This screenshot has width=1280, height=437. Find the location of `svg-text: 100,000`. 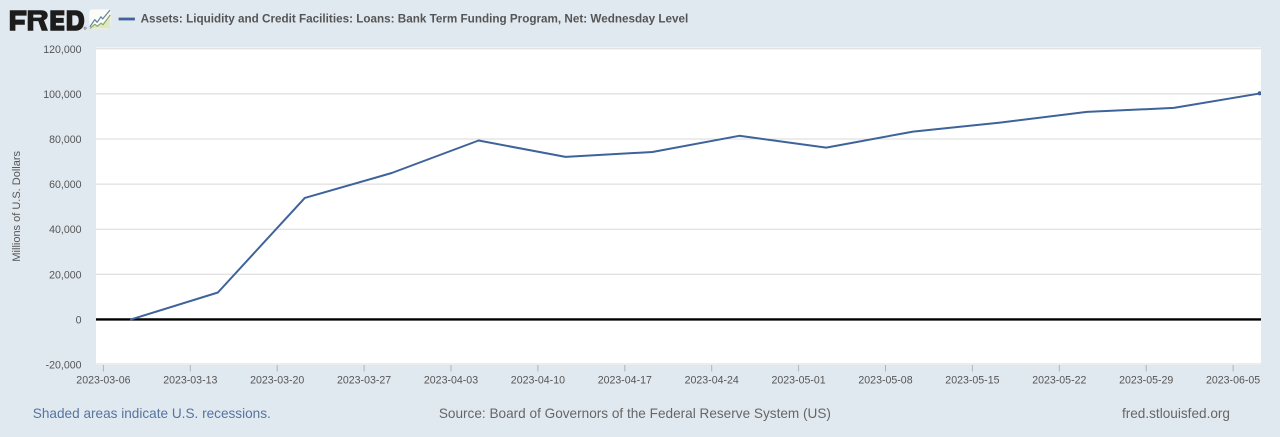

svg-text: 100,000 is located at coordinates (62, 95).